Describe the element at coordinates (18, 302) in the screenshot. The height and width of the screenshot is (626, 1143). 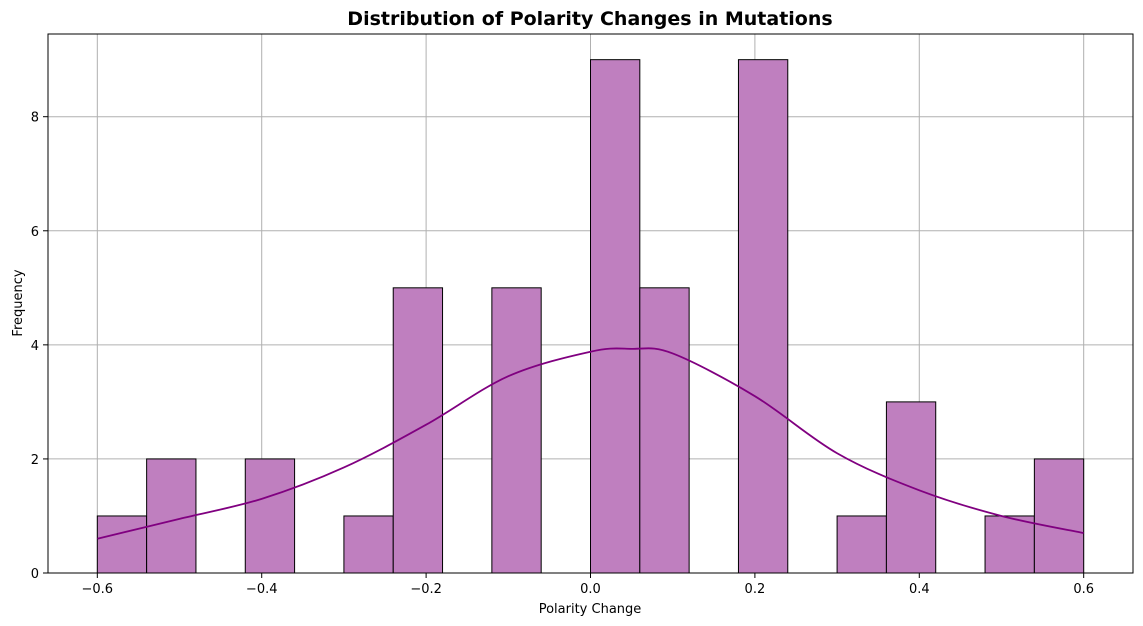
I see `y-axis-label: Frequency` at that location.